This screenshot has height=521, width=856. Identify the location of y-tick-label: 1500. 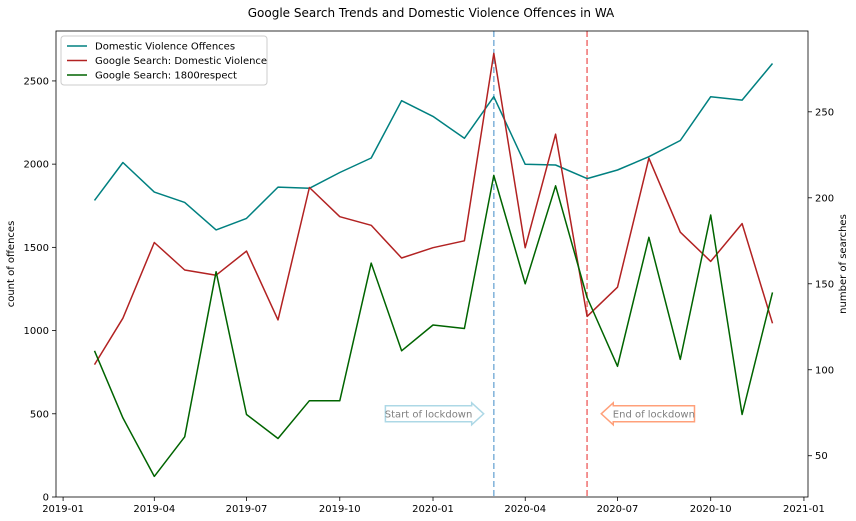
(36, 248).